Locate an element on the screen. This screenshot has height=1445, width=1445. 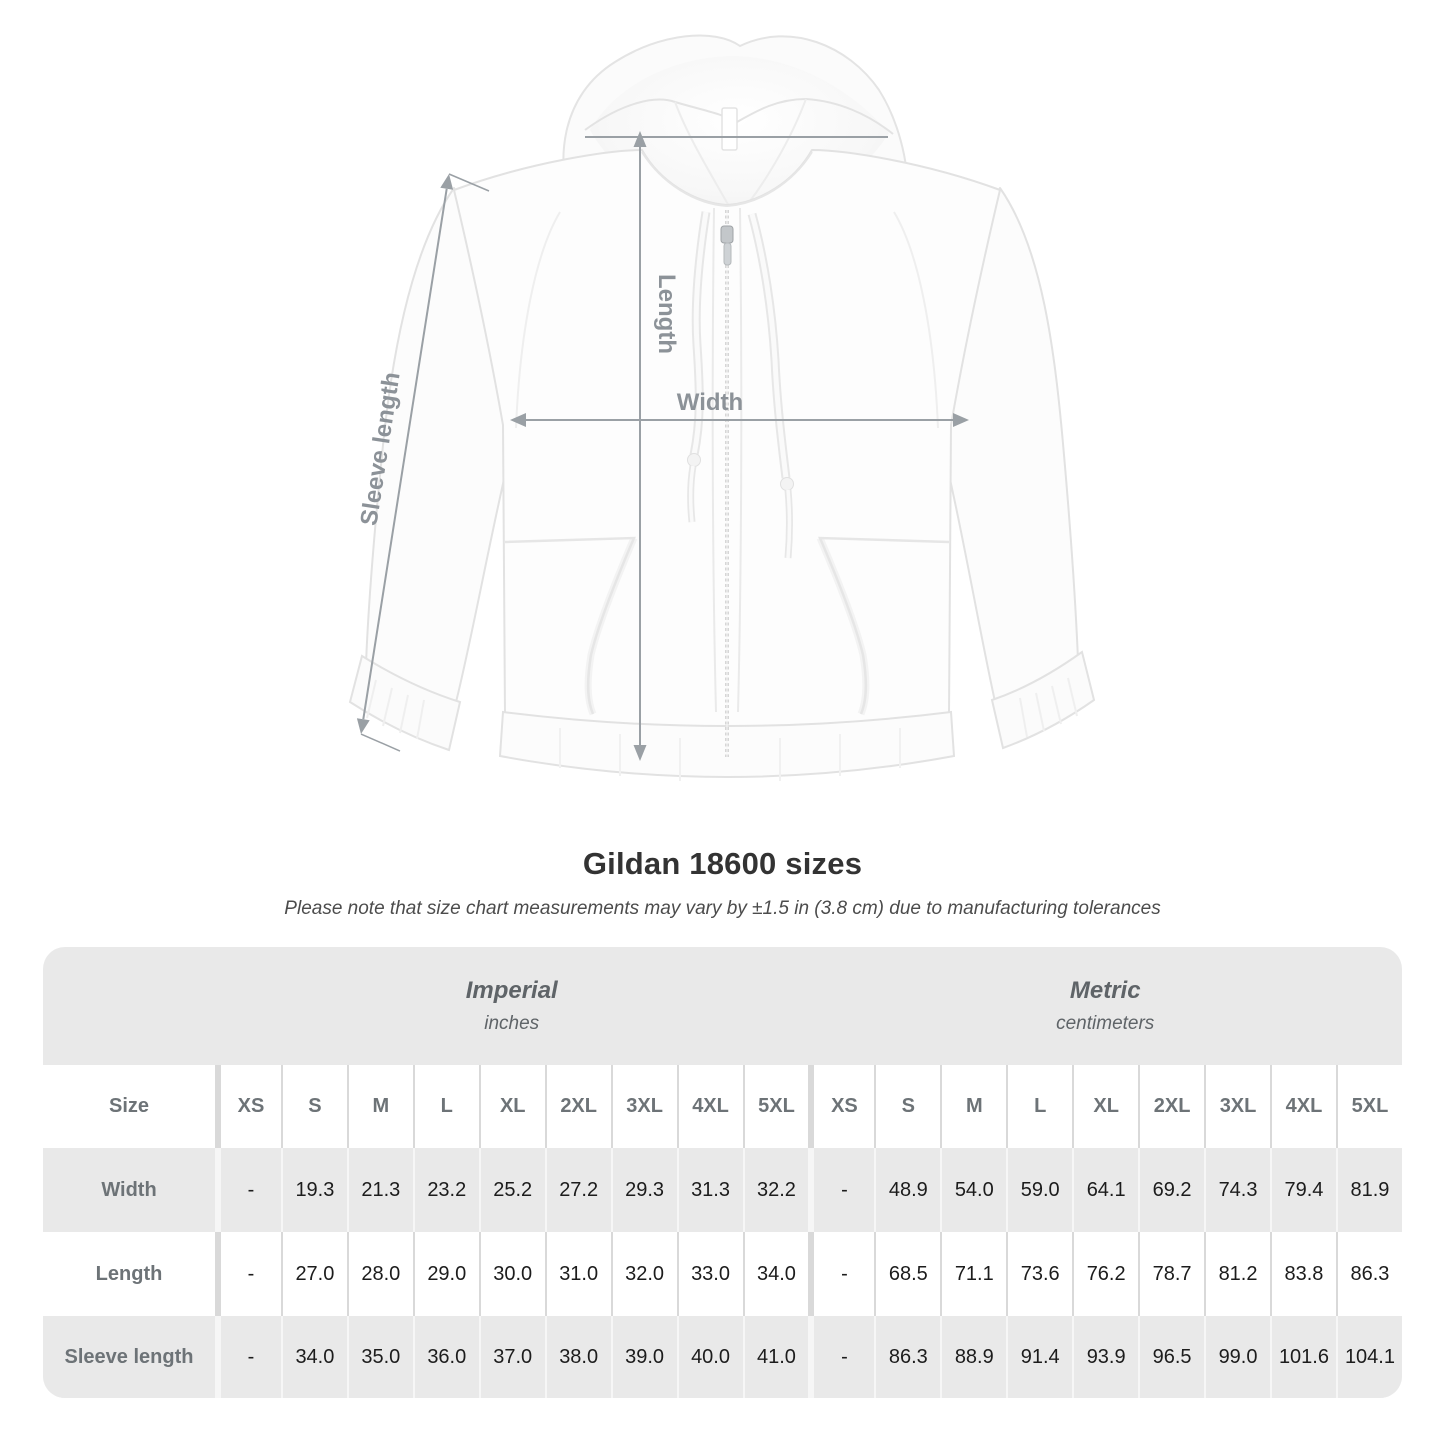
value-cell: 83.8 is located at coordinates (1303, 1274).